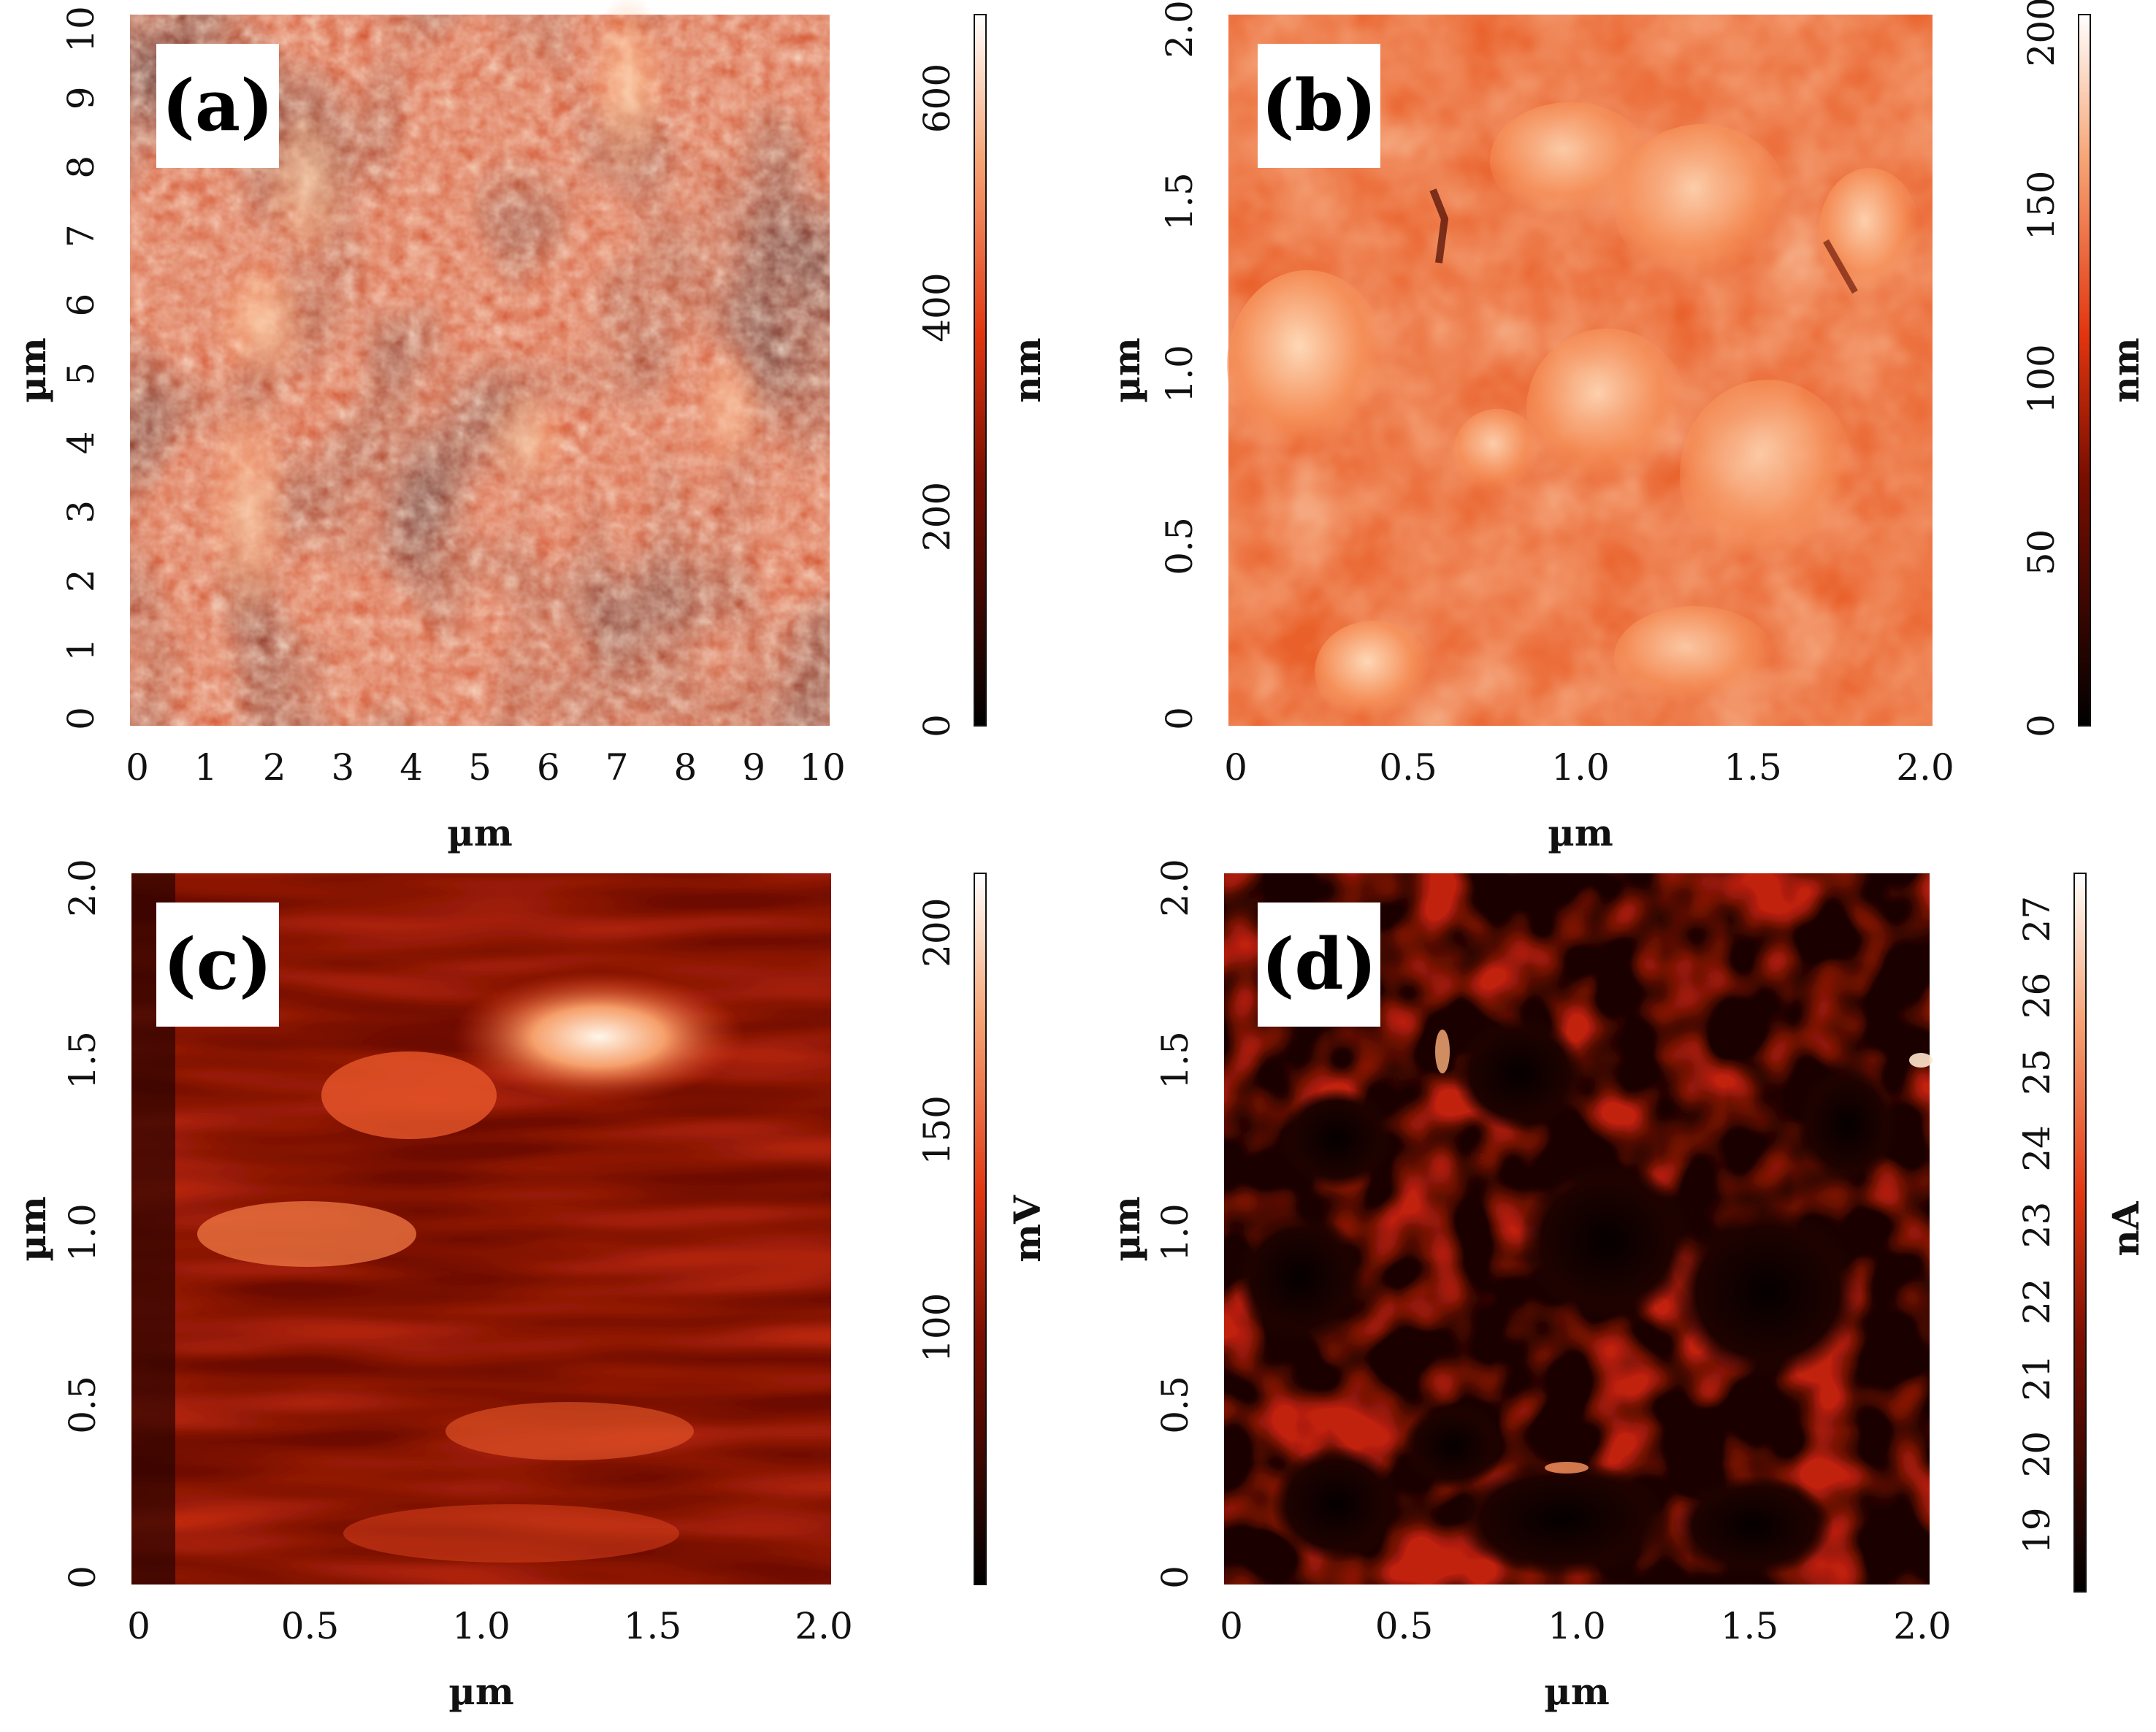 The image size is (2156, 1732). I want to click on panel-b-x-ticks: 0 0.5 1.0 1.5 2.0, so click(1589, 767).